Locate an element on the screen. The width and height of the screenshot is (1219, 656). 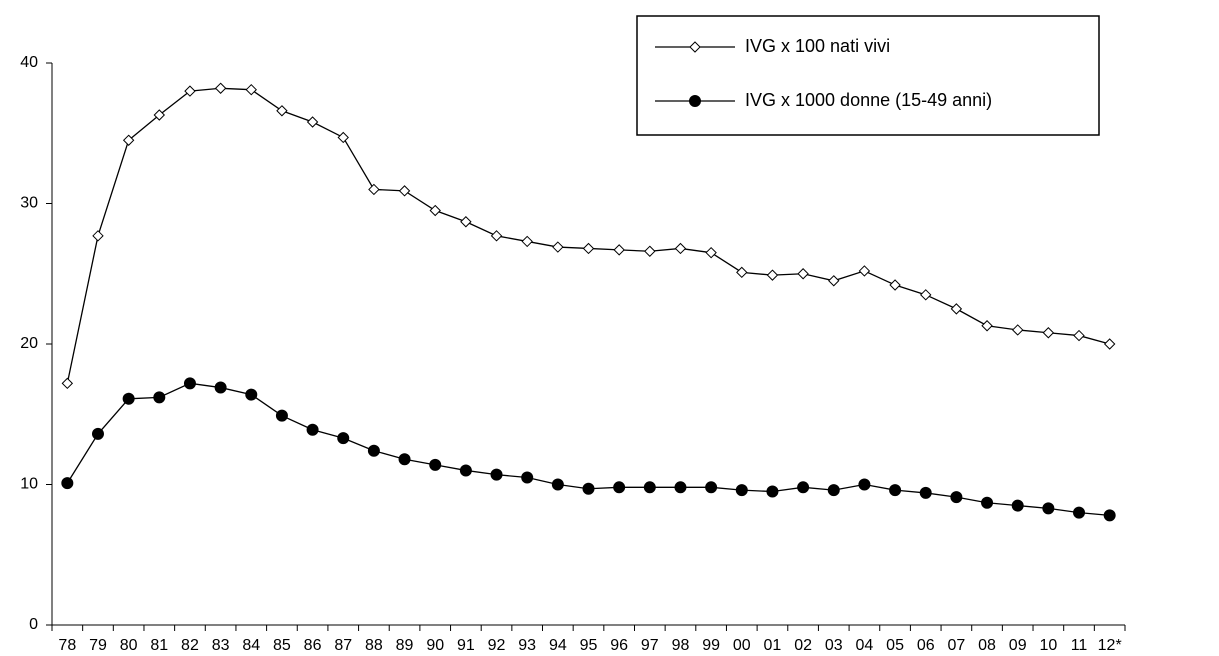
x-tick-label: 01 is located at coordinates (773, 645).